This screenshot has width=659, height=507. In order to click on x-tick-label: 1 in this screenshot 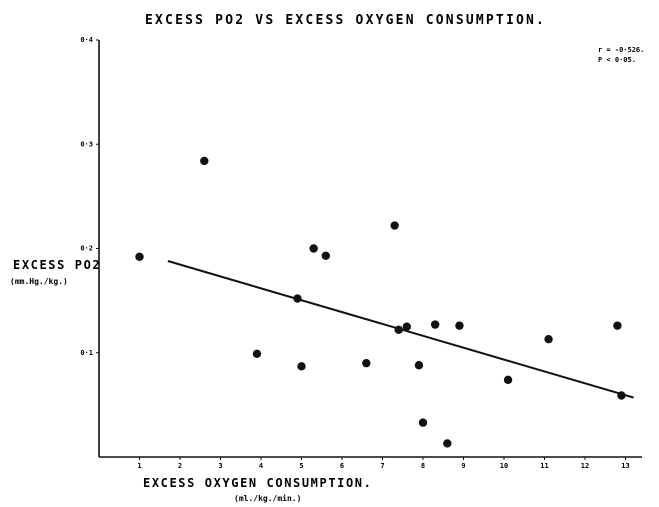, I will do `click(139, 466)`.